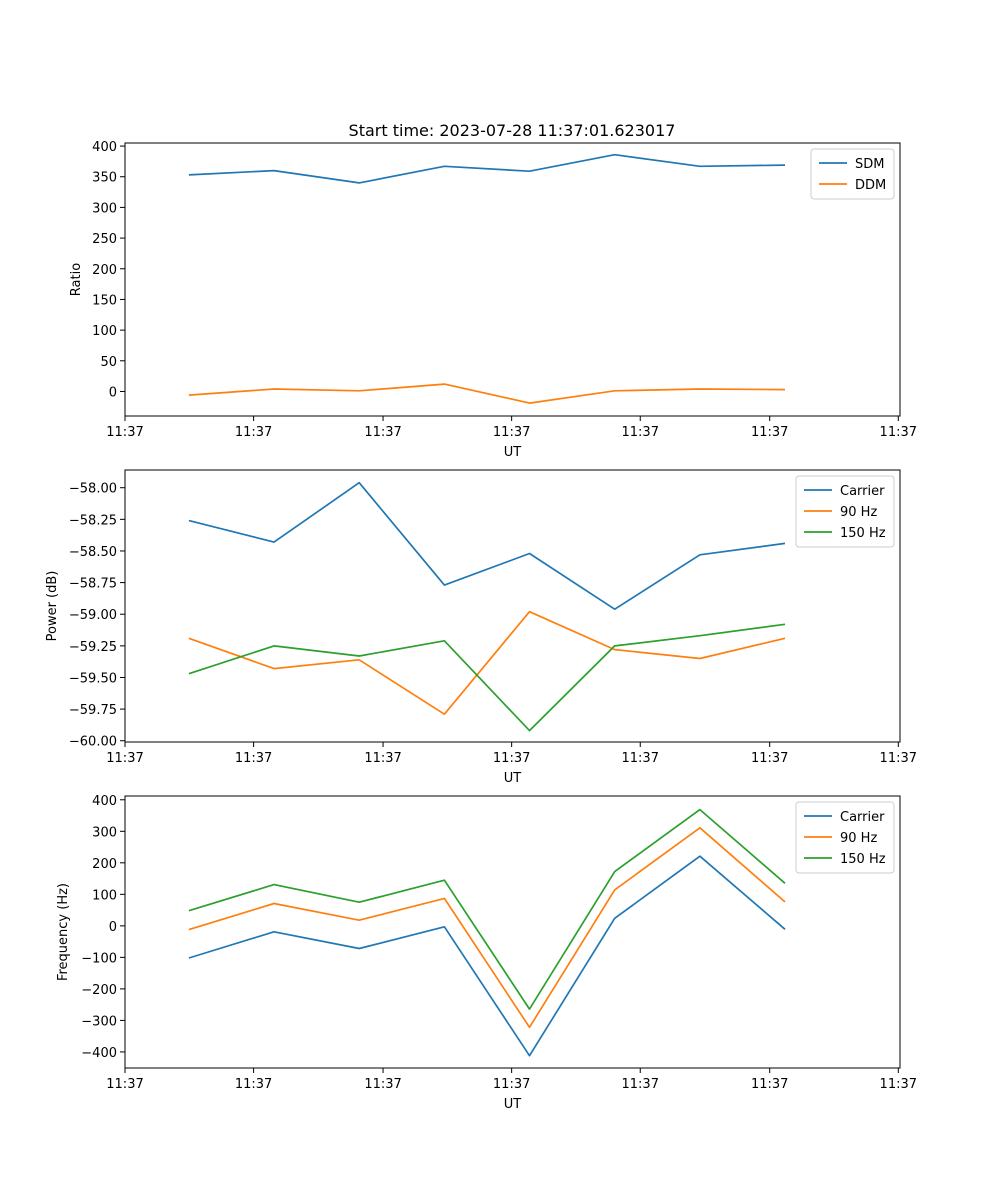 The height and width of the screenshot is (1200, 1000). Describe the element at coordinates (104, 300) in the screenshot. I see `y-tick-label-4: 150` at that location.